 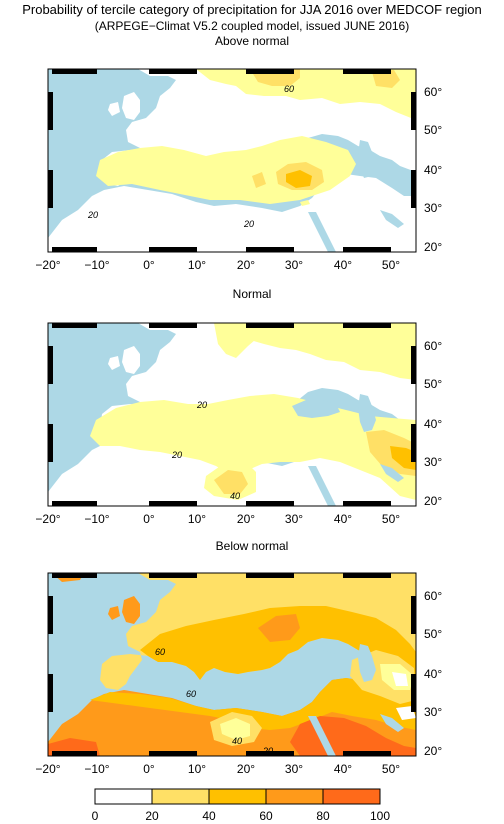 What do you see at coordinates (353, 736) in the screenshot?
I see `prob-80-100-egypt` at bounding box center [353, 736].